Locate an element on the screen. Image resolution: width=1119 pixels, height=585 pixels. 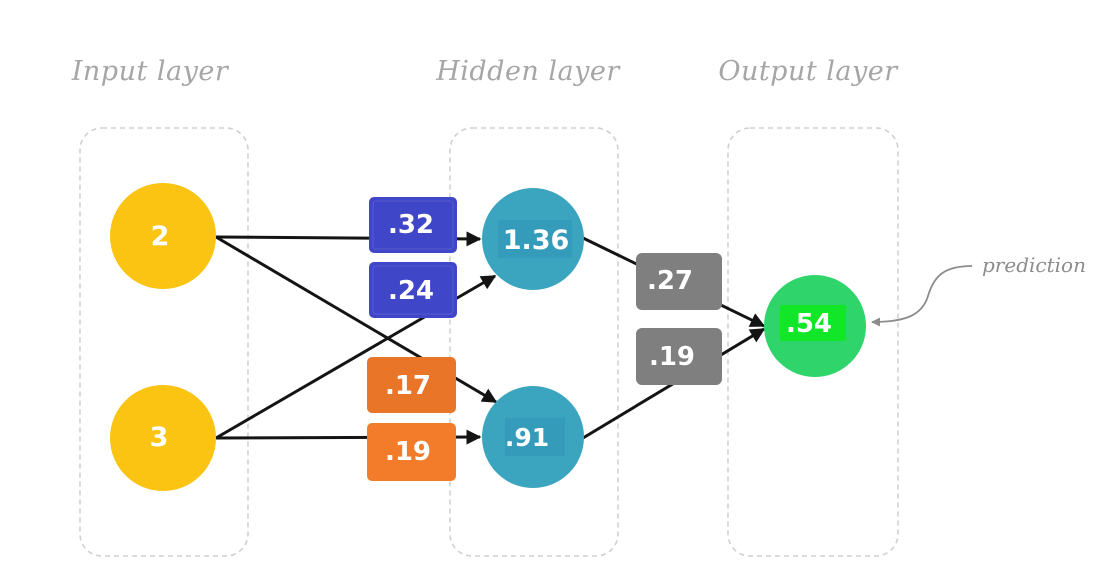
input-node: 3 is located at coordinates (163, 438).